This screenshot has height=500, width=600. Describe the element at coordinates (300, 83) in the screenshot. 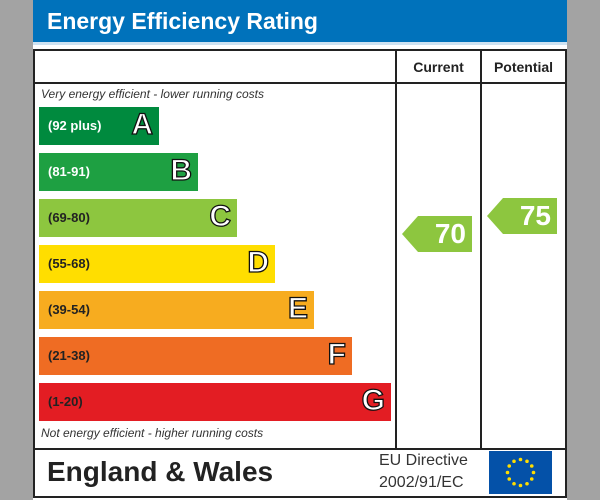

I see `header-row-divider` at that location.